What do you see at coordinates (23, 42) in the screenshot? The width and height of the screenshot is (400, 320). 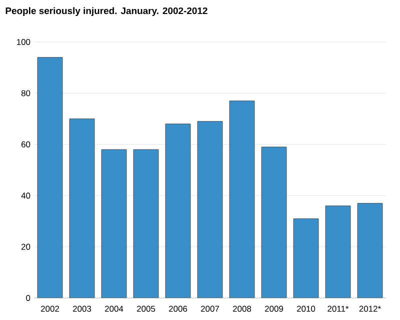 I see `y-tick-label: 100` at bounding box center [23, 42].